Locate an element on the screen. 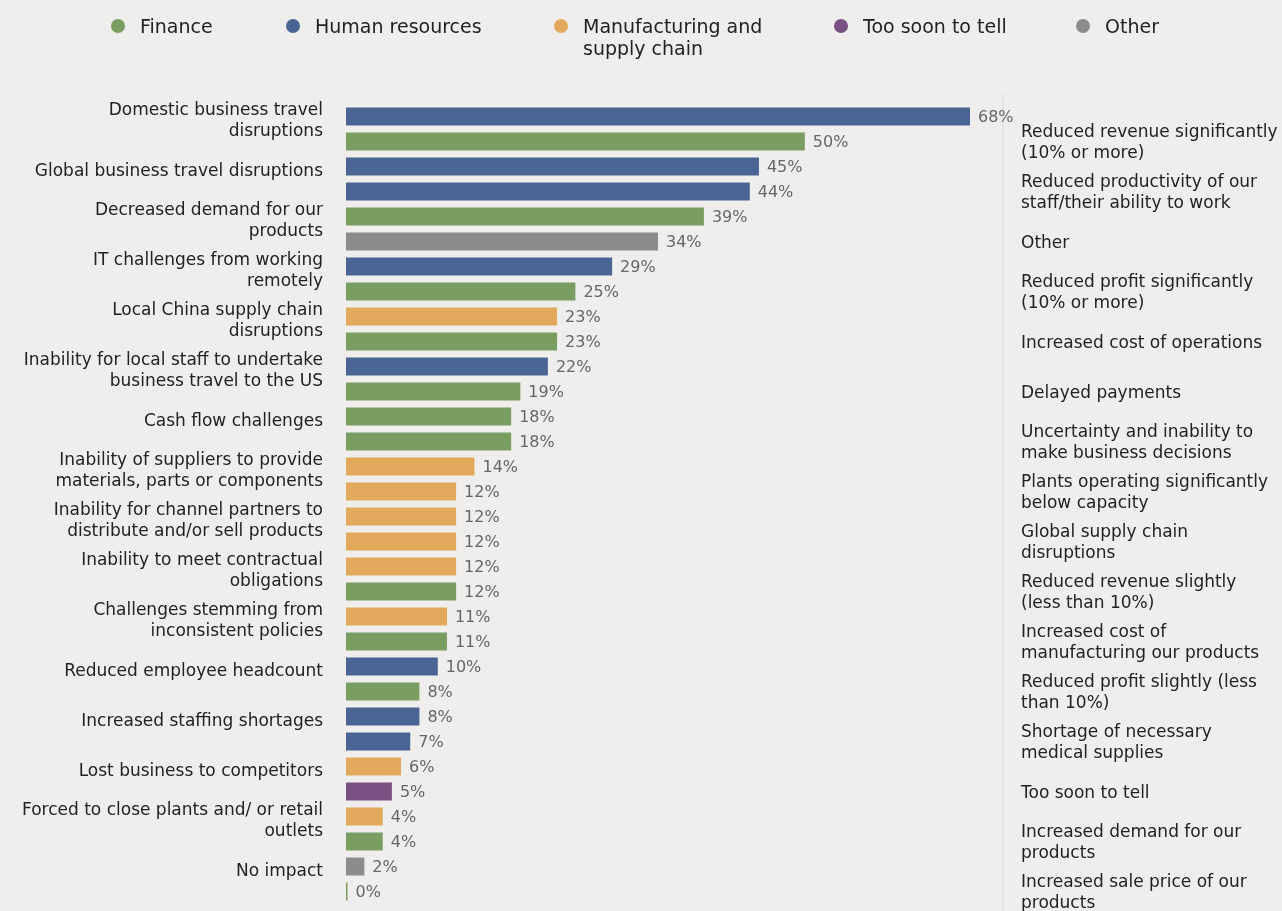 This screenshot has height=911, width=1282. y-tick-label: Decreased demand for our products is located at coordinates (209, 219).